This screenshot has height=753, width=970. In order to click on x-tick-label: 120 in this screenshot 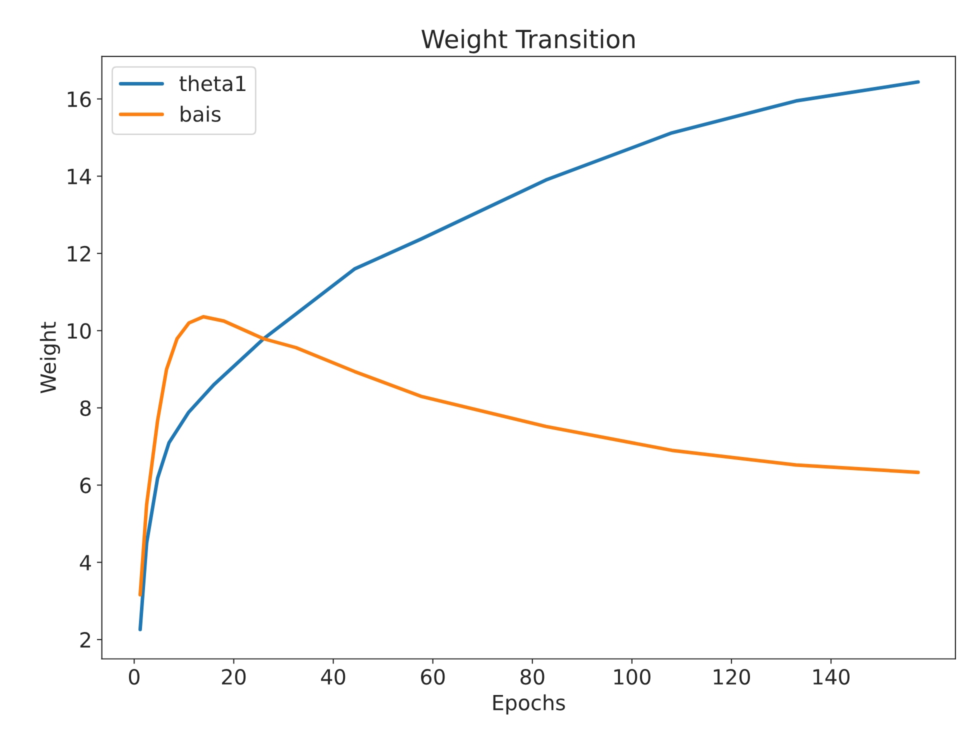, I will do `click(732, 676)`.